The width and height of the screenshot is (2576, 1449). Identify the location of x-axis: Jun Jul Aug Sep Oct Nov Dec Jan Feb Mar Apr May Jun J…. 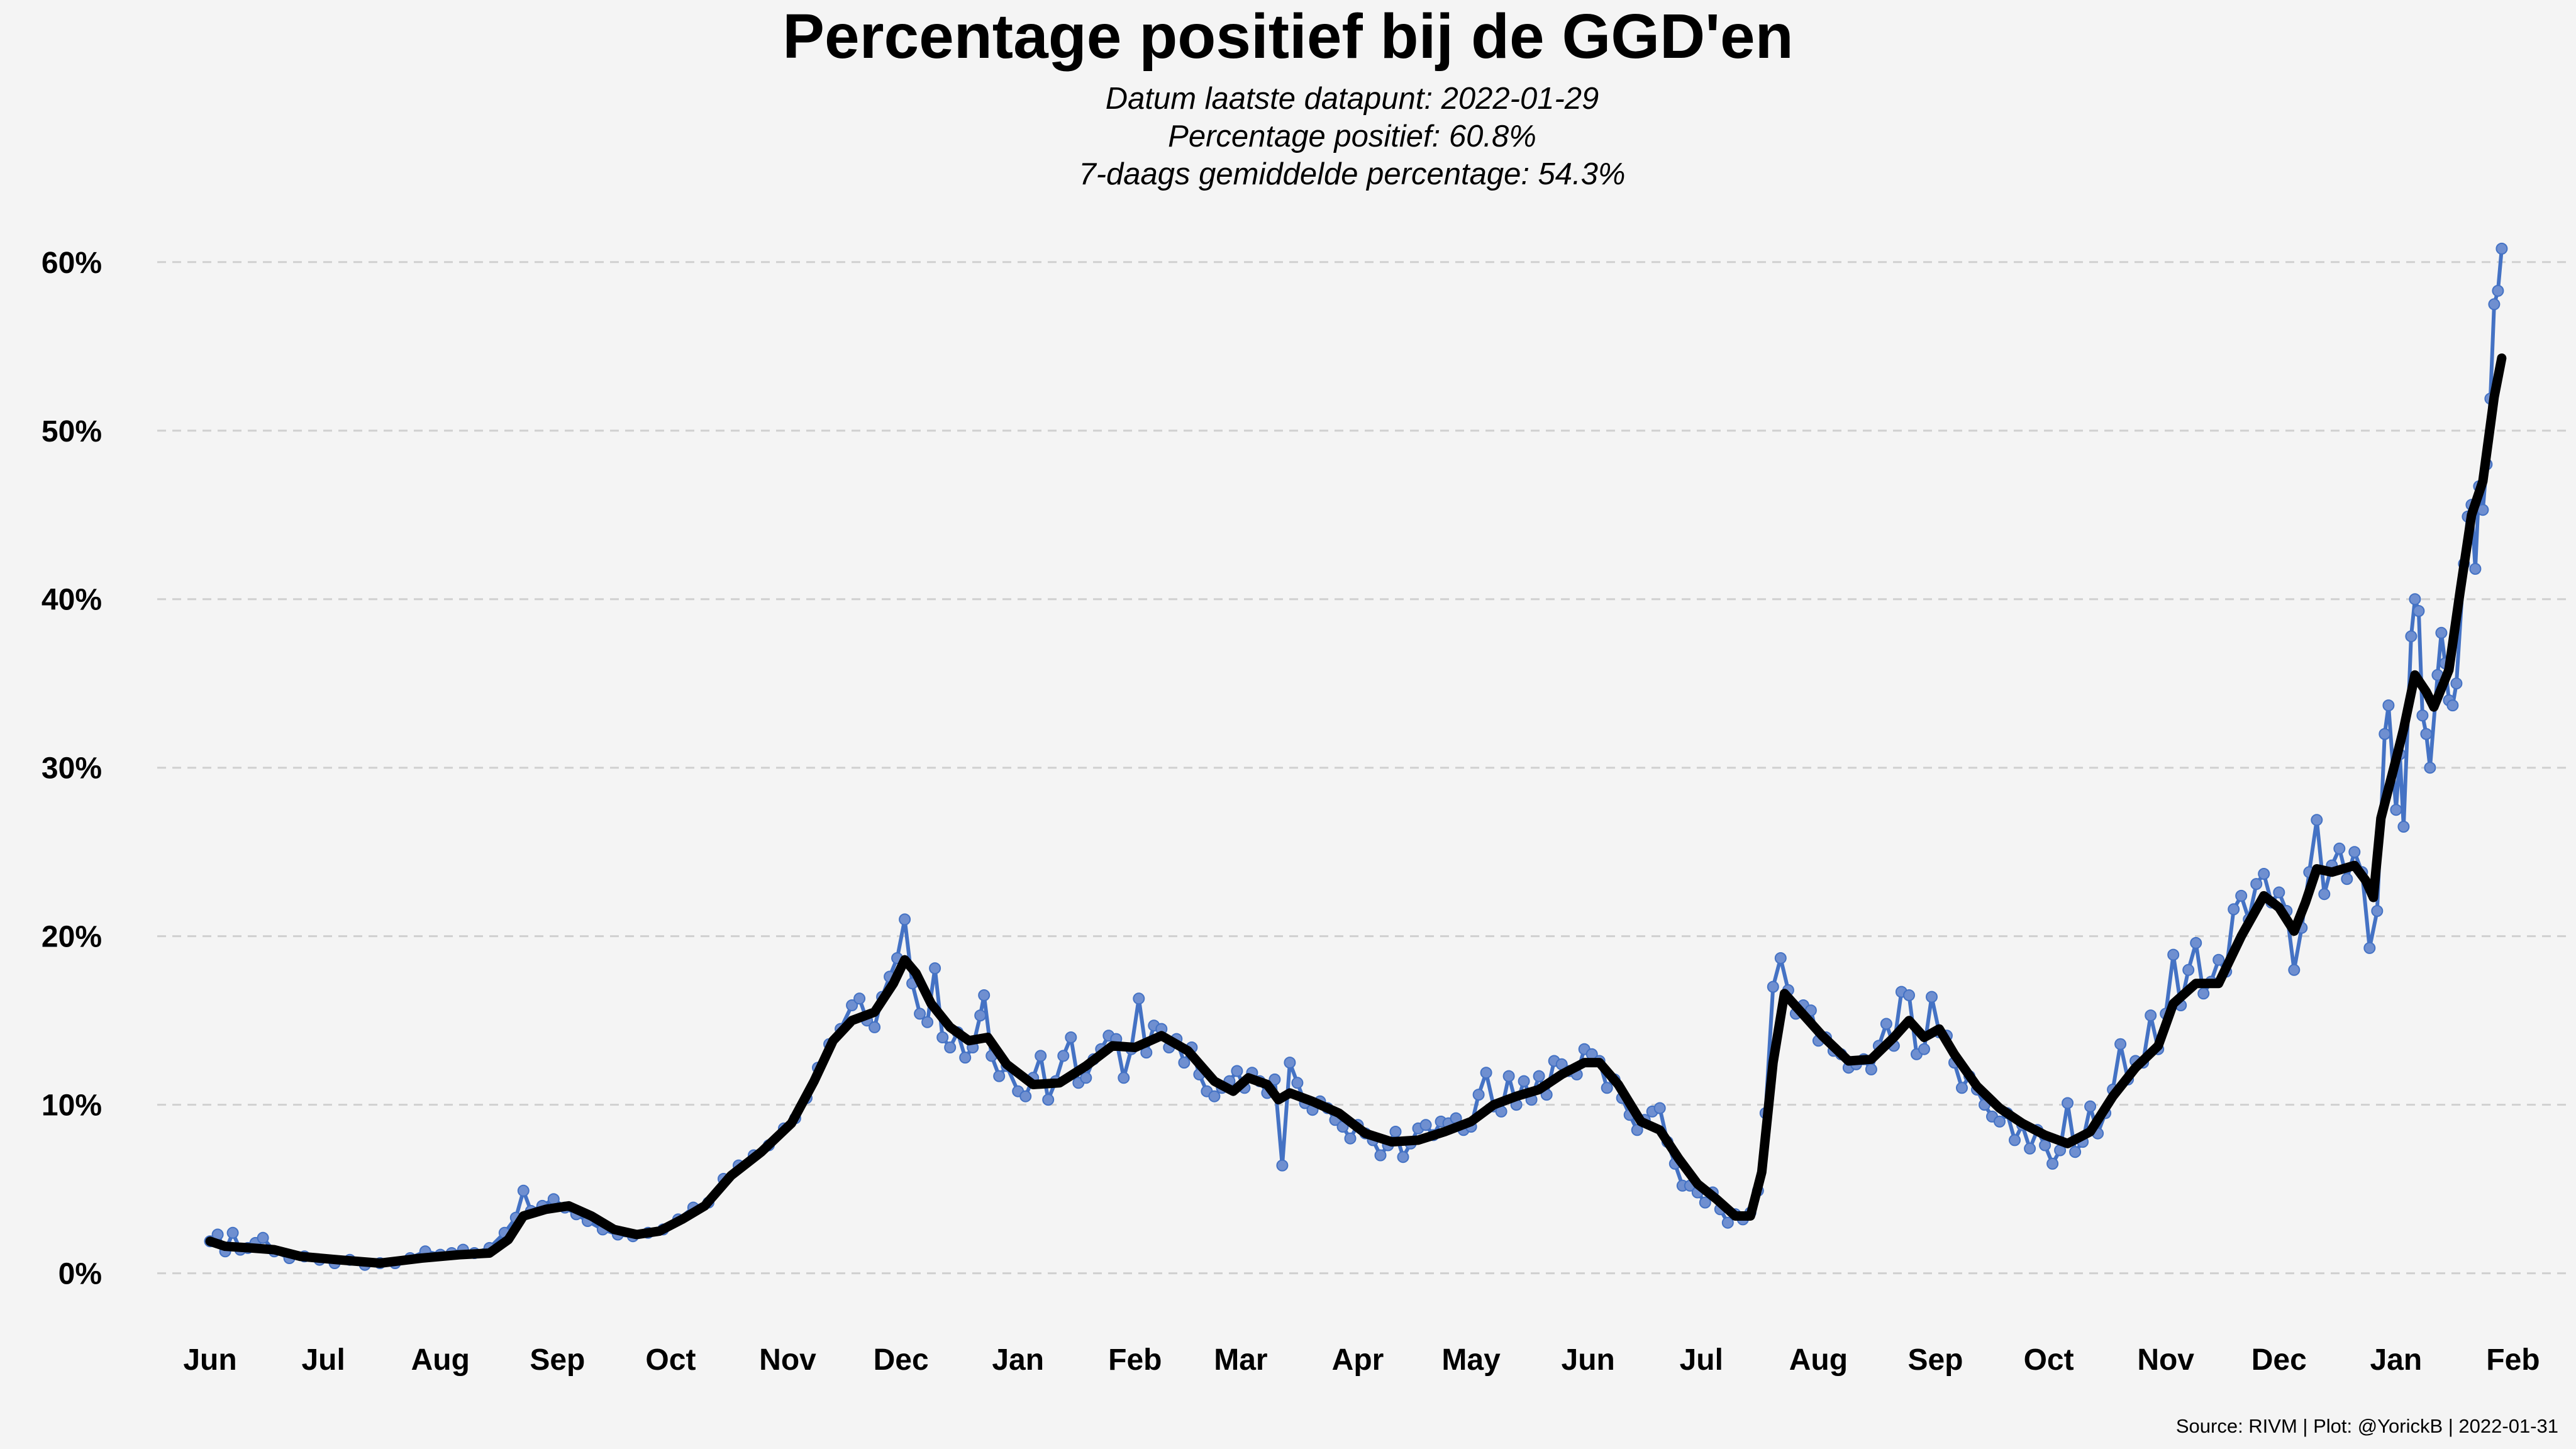
(1361, 1360).